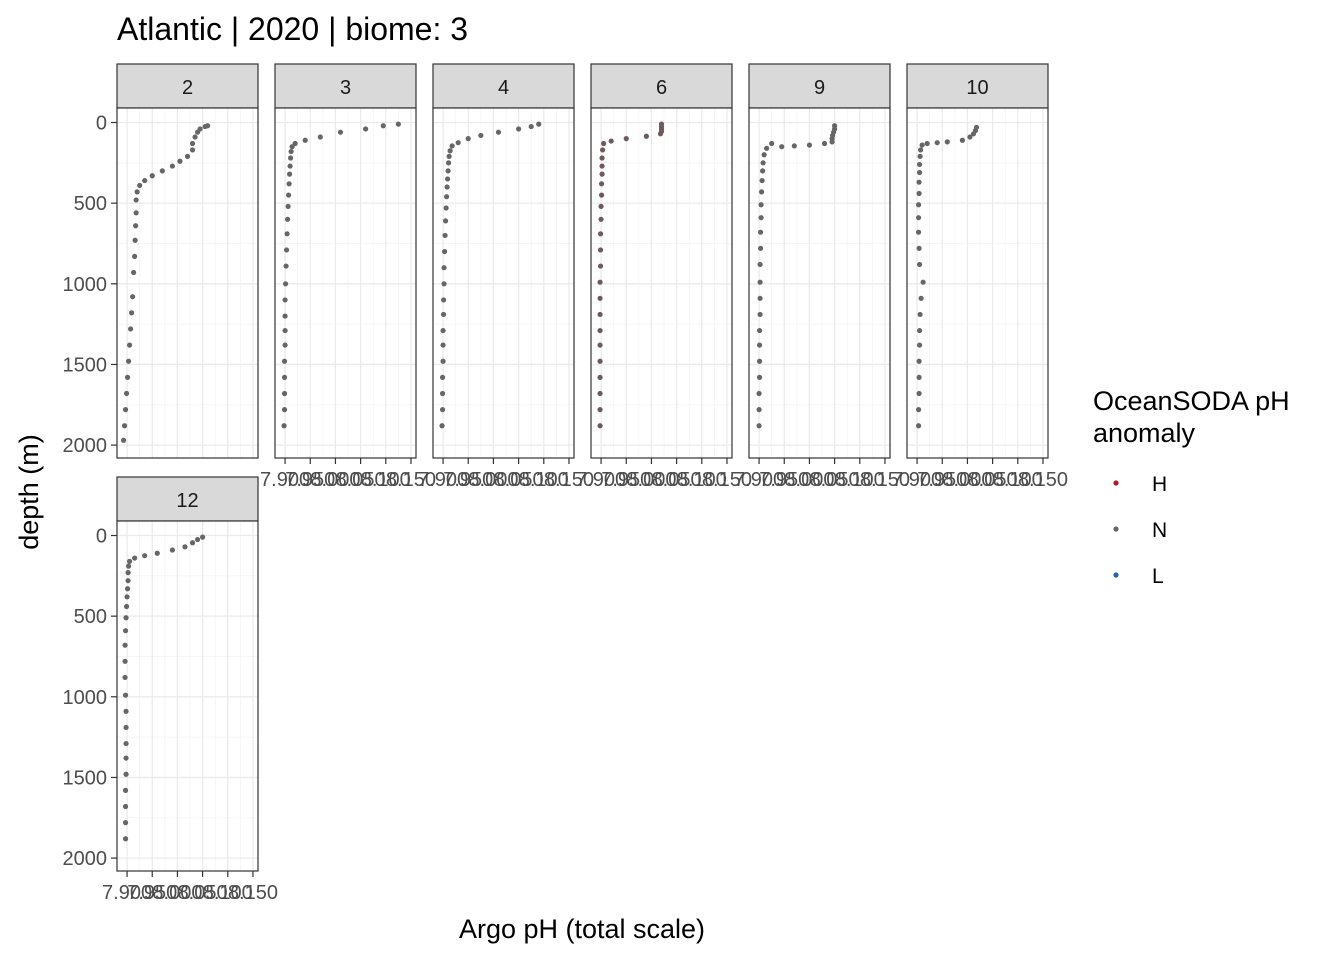 The image size is (1344, 960). I want to click on y-tick-label: 2000, so click(85, 859).